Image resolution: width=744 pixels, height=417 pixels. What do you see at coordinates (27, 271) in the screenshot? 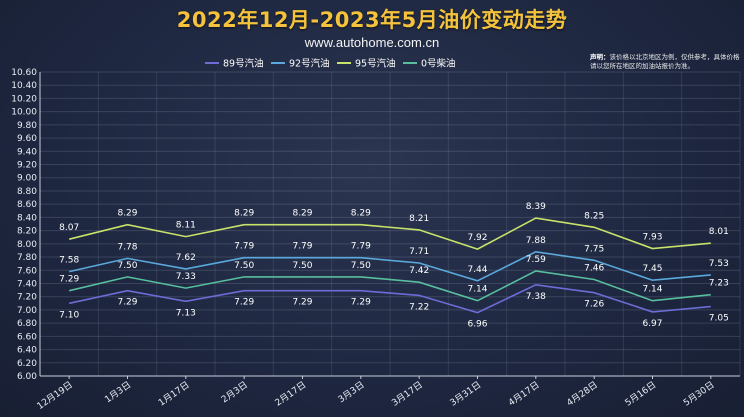
I see `y-tick-label: 7.60` at bounding box center [27, 271].